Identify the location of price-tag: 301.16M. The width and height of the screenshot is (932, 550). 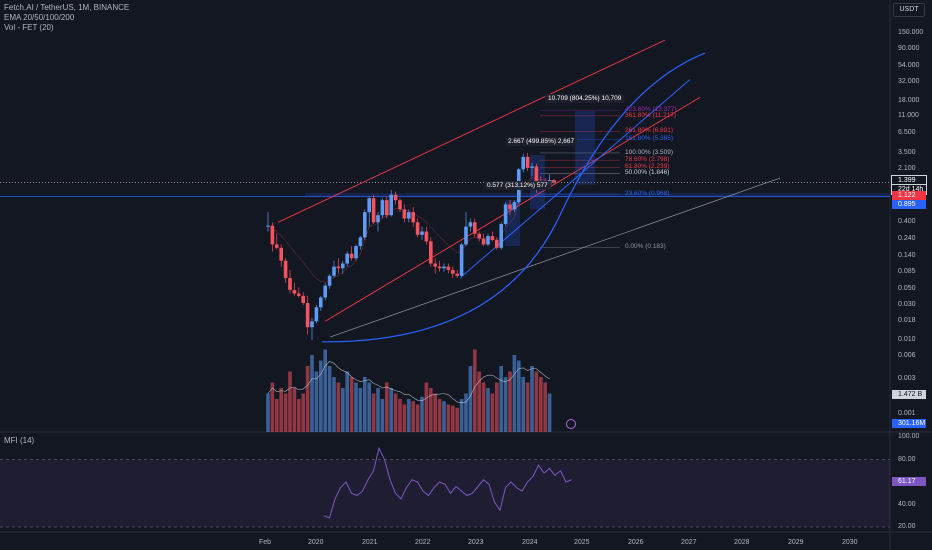
(909, 423).